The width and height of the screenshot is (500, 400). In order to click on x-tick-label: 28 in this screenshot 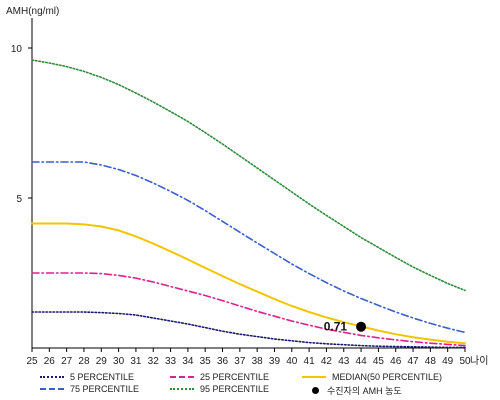, I will do `click(84, 361)`.